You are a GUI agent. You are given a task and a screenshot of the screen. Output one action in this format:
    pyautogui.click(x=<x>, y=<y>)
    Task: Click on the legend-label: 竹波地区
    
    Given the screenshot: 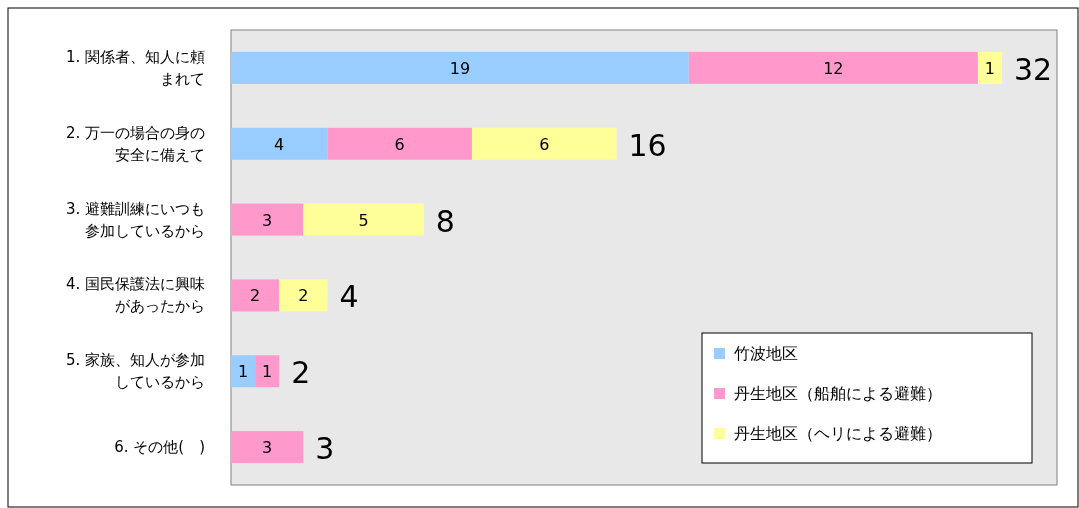 What is the action you would take?
    pyautogui.click(x=766, y=353)
    